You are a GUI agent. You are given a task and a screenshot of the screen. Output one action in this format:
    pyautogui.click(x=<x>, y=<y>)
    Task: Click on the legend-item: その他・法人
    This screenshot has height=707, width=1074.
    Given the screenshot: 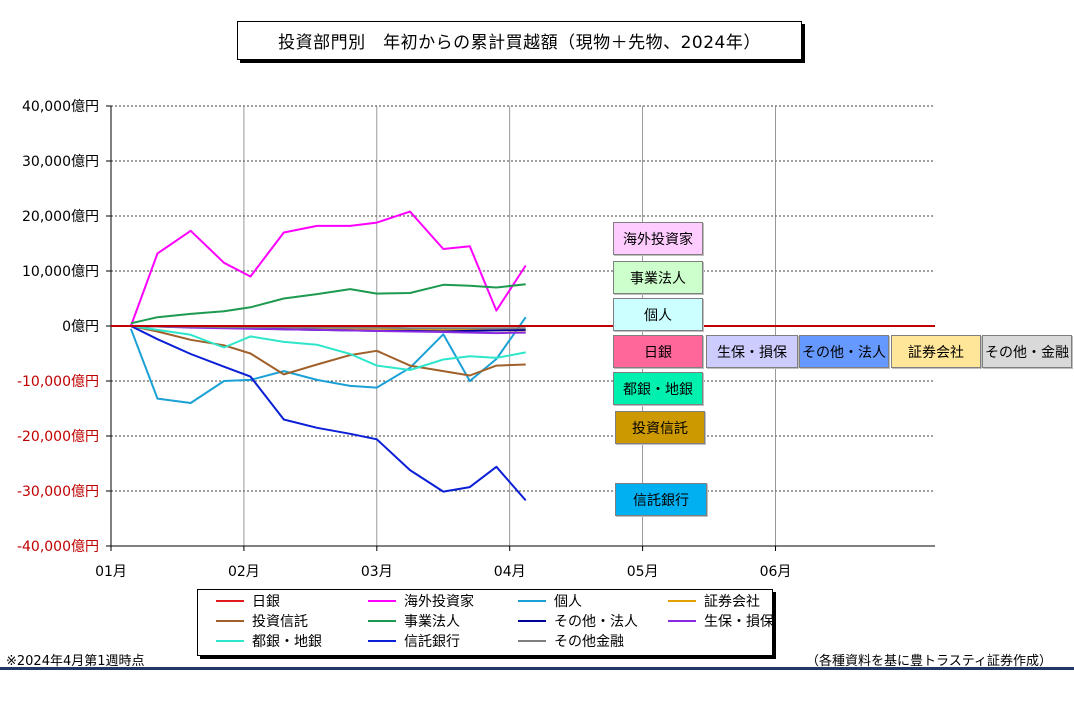 What is the action you would take?
    pyautogui.click(x=578, y=621)
    